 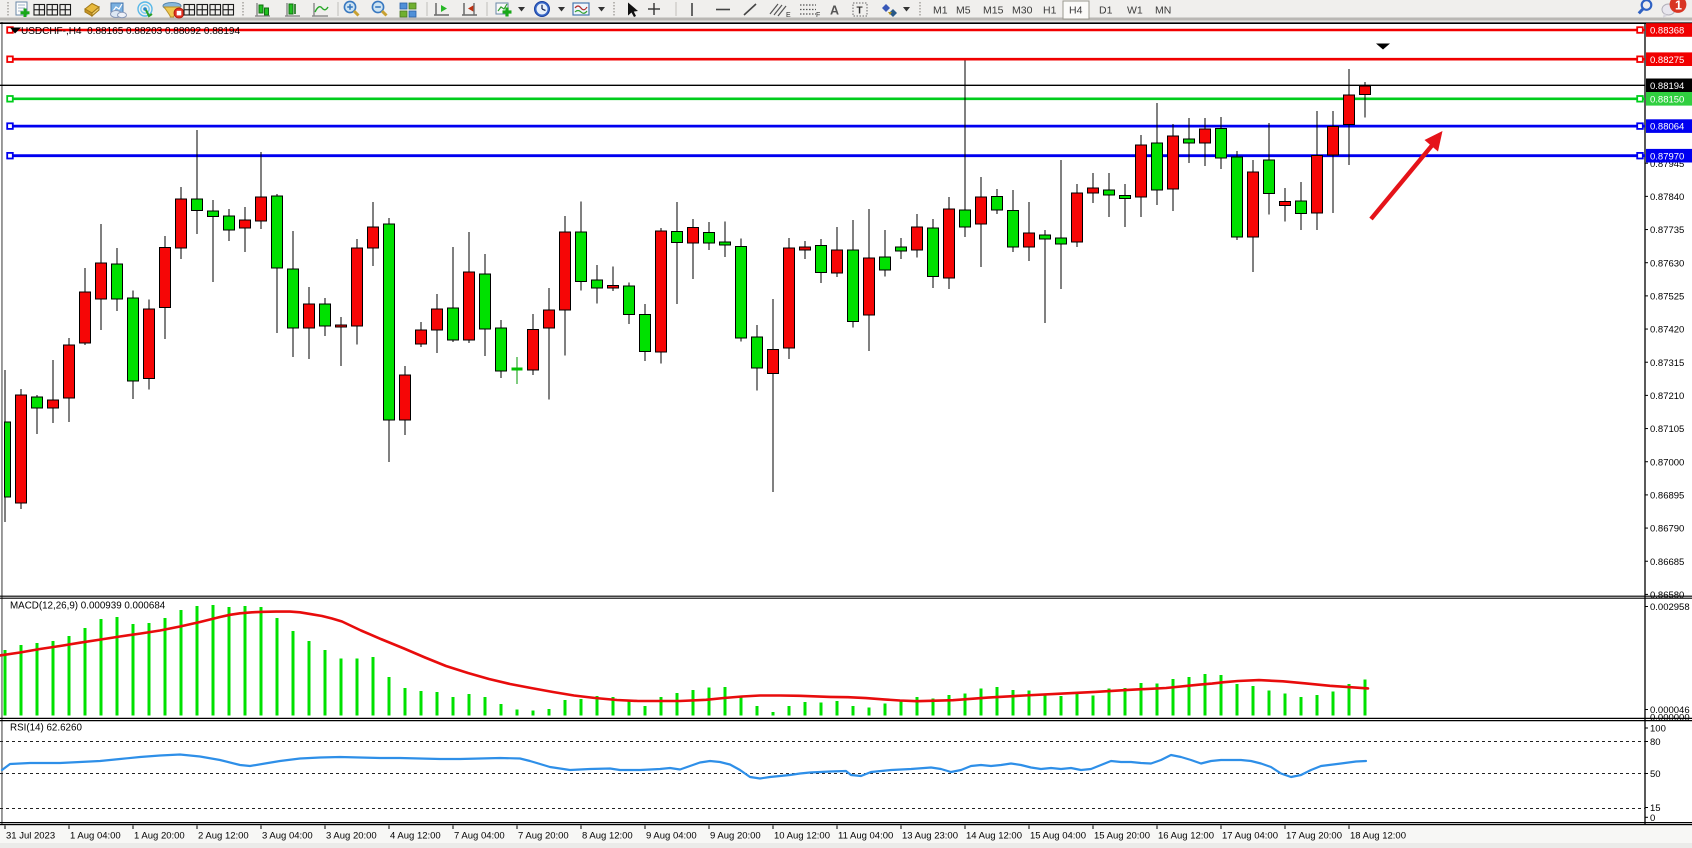 What do you see at coordinates (223, 836) in the screenshot?
I see `svg-text: 2 Aug 12:00` at bounding box center [223, 836].